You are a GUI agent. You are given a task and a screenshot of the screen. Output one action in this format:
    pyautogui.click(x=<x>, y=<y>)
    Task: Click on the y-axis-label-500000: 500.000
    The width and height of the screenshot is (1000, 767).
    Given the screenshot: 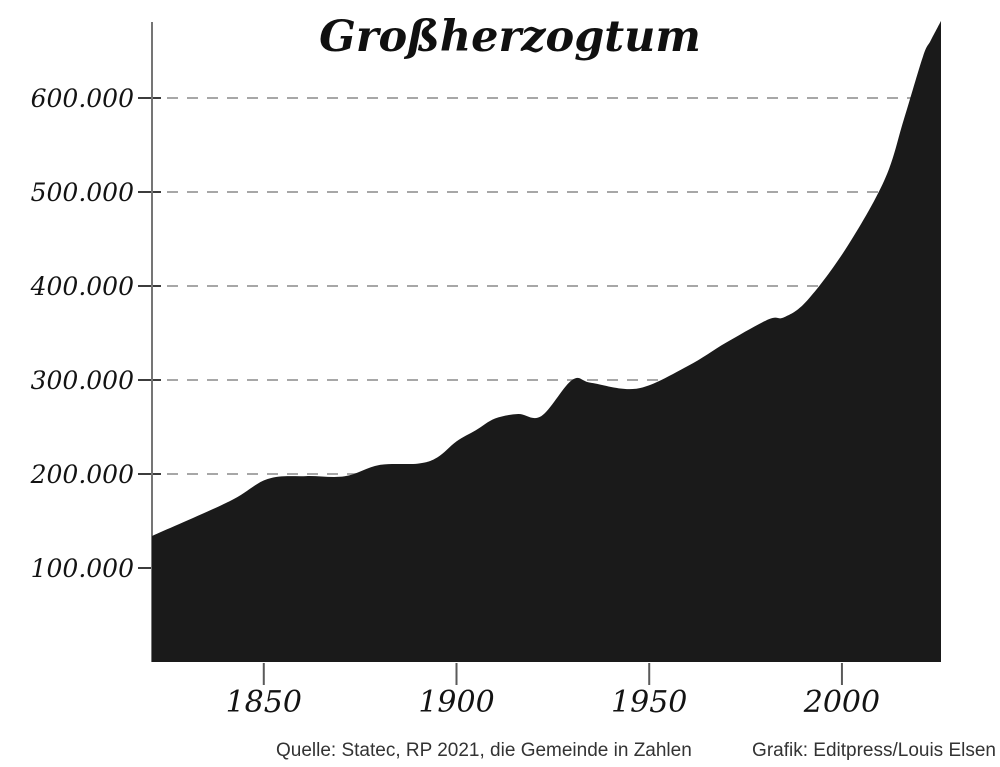 What is the action you would take?
    pyautogui.click(x=82, y=192)
    